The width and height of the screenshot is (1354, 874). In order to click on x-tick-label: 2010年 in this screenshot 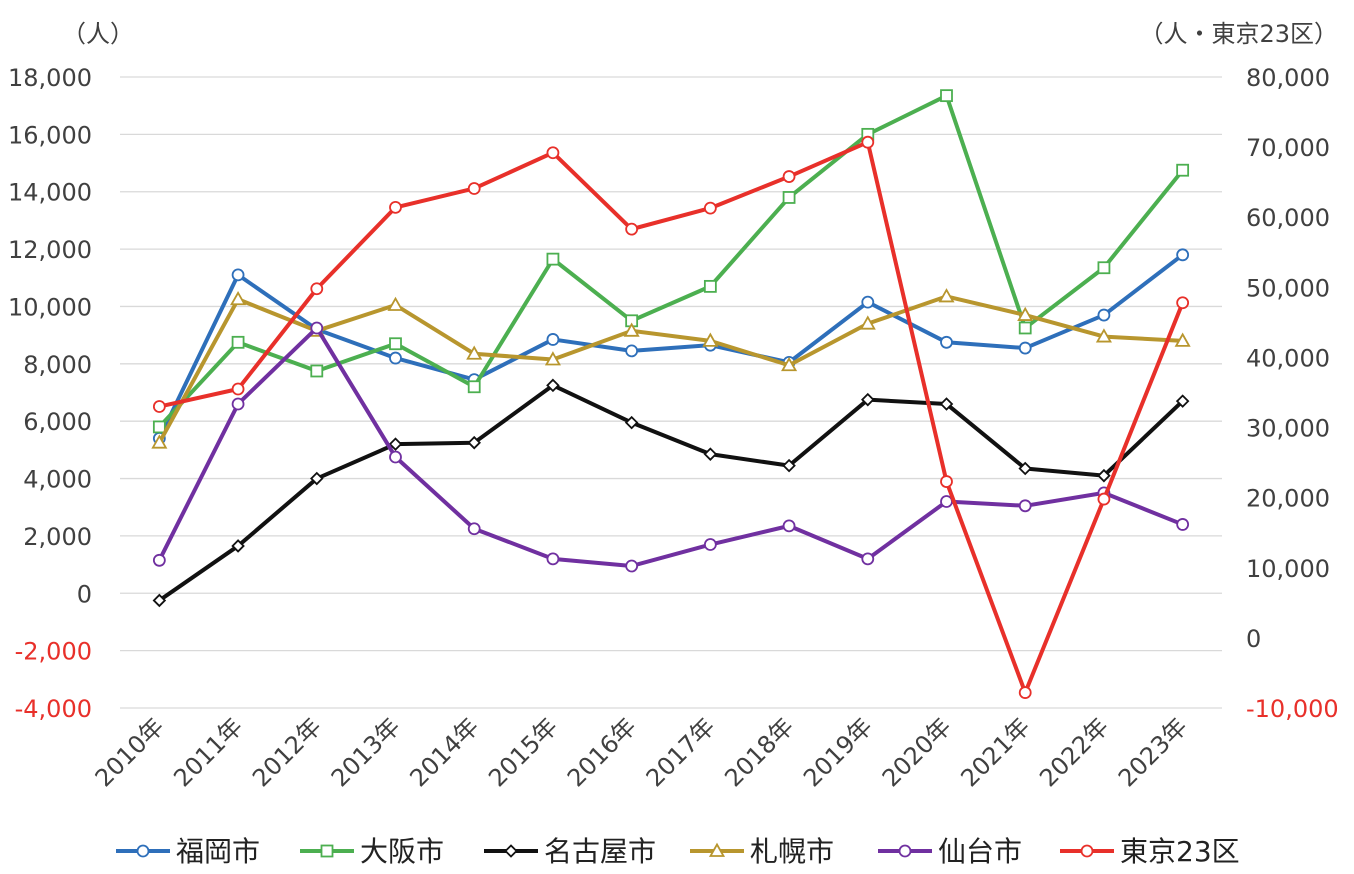, I will do `click(130, 752)`.